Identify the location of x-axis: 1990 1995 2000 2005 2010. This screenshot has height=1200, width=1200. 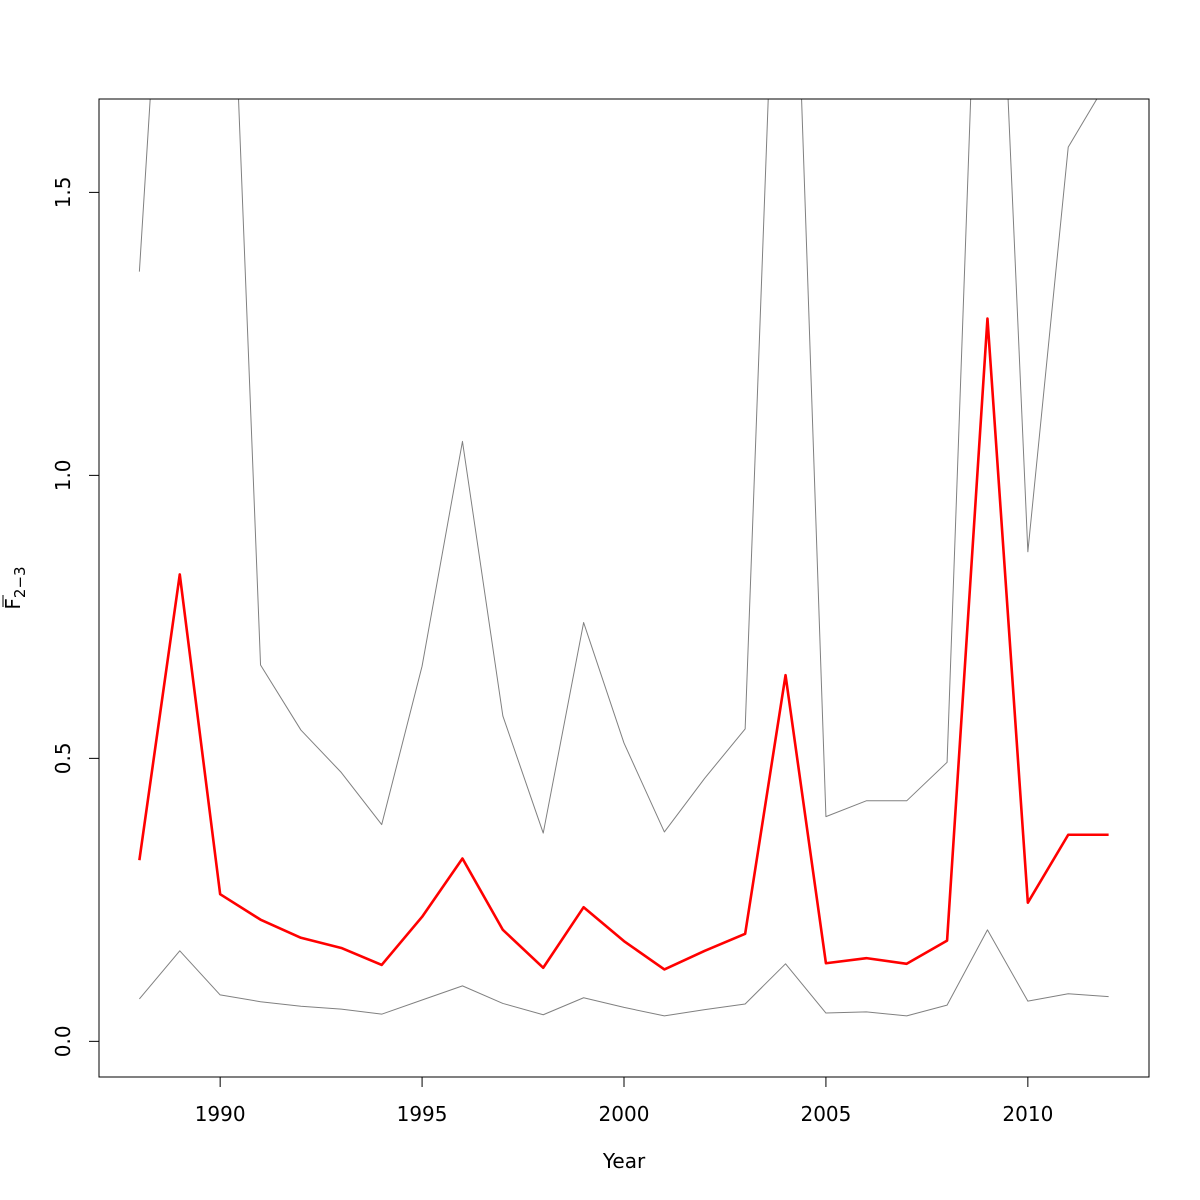
(624, 1101).